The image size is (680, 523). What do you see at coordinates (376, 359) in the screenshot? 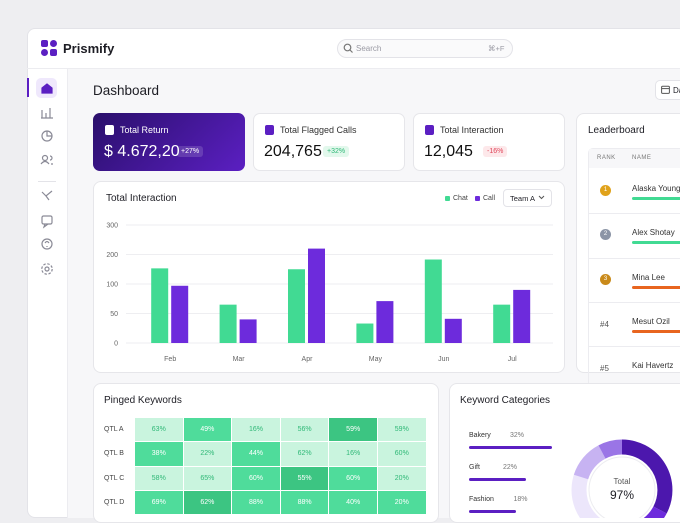
I see `x-tick-label: May` at bounding box center [376, 359].